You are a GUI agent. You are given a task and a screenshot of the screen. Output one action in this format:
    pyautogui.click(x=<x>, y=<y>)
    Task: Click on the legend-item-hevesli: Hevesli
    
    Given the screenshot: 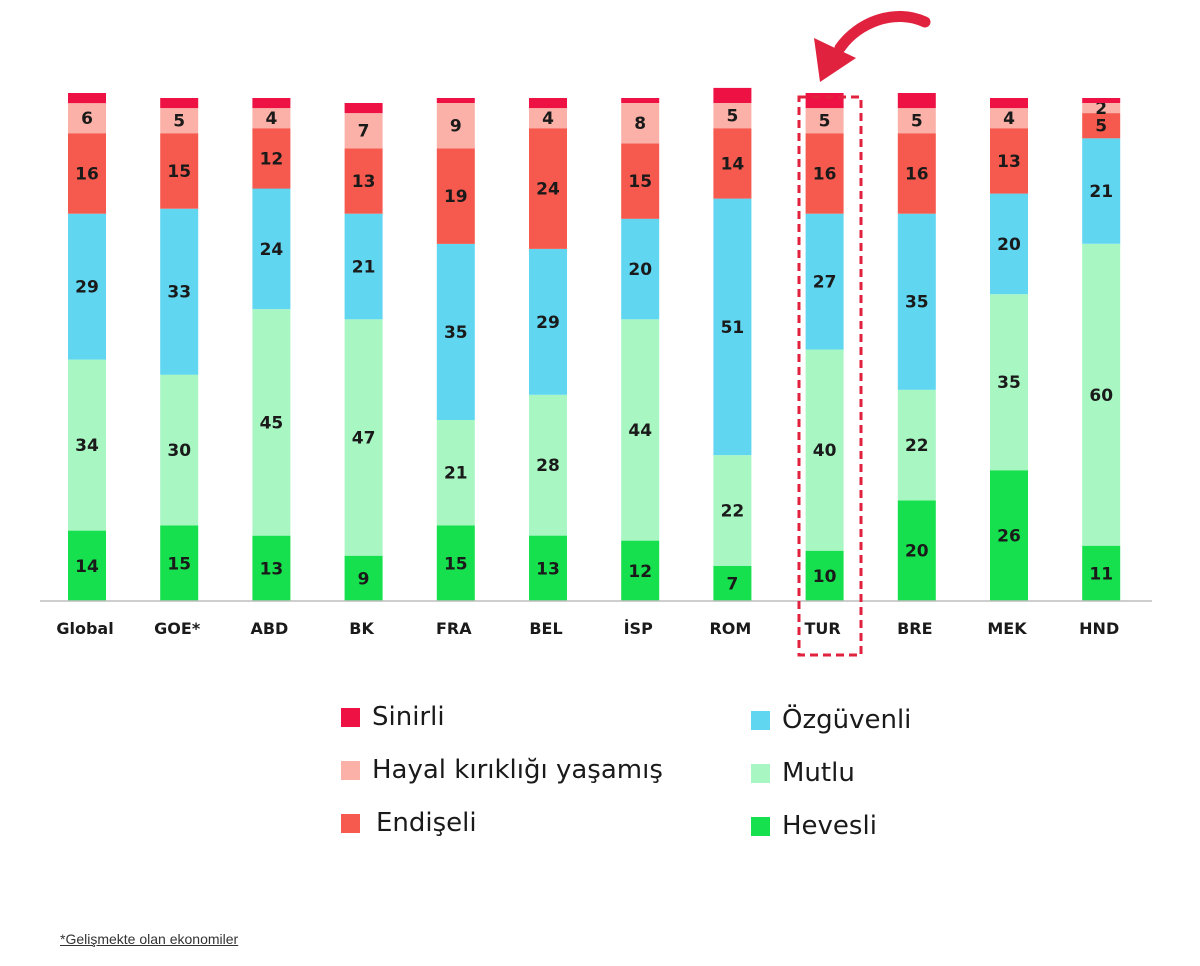 What is the action you would take?
    pyautogui.click(x=814, y=826)
    